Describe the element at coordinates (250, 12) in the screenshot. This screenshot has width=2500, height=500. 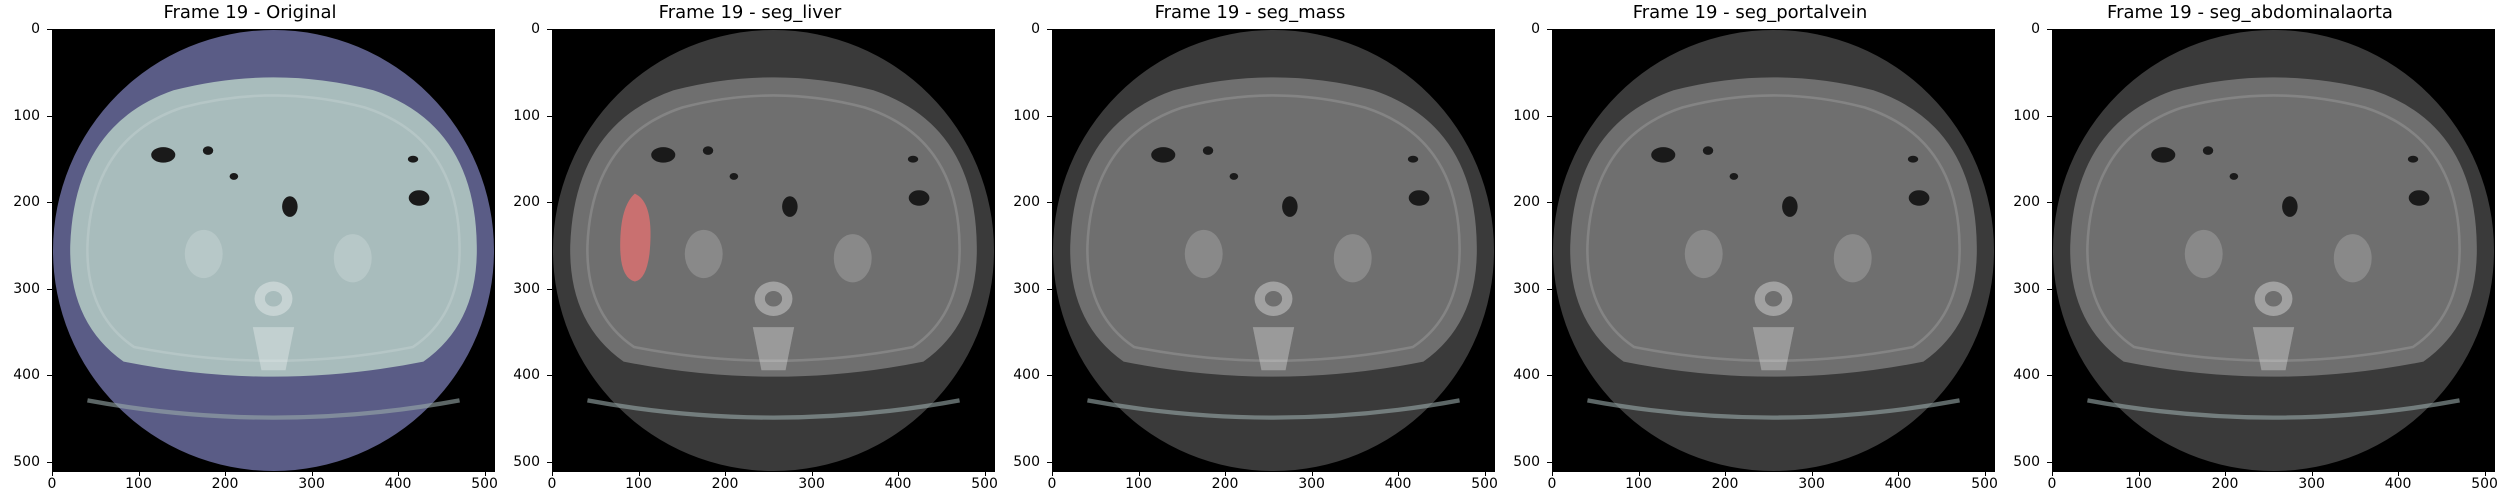
I see `panel-title: Frame 19 - Original` at that location.